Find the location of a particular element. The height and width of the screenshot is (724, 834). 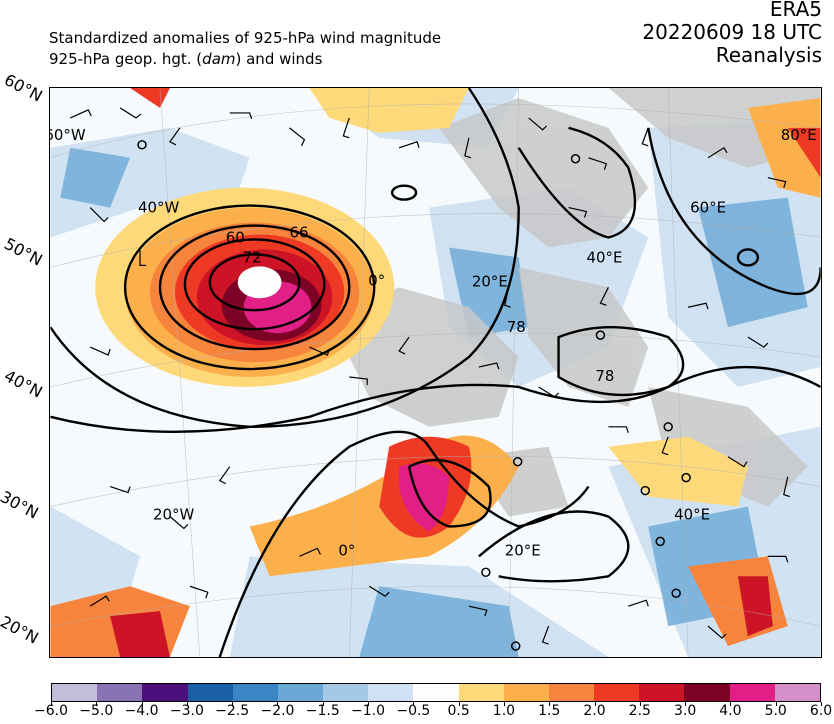

lon-label-0-north: 0° is located at coordinates (376, 280).